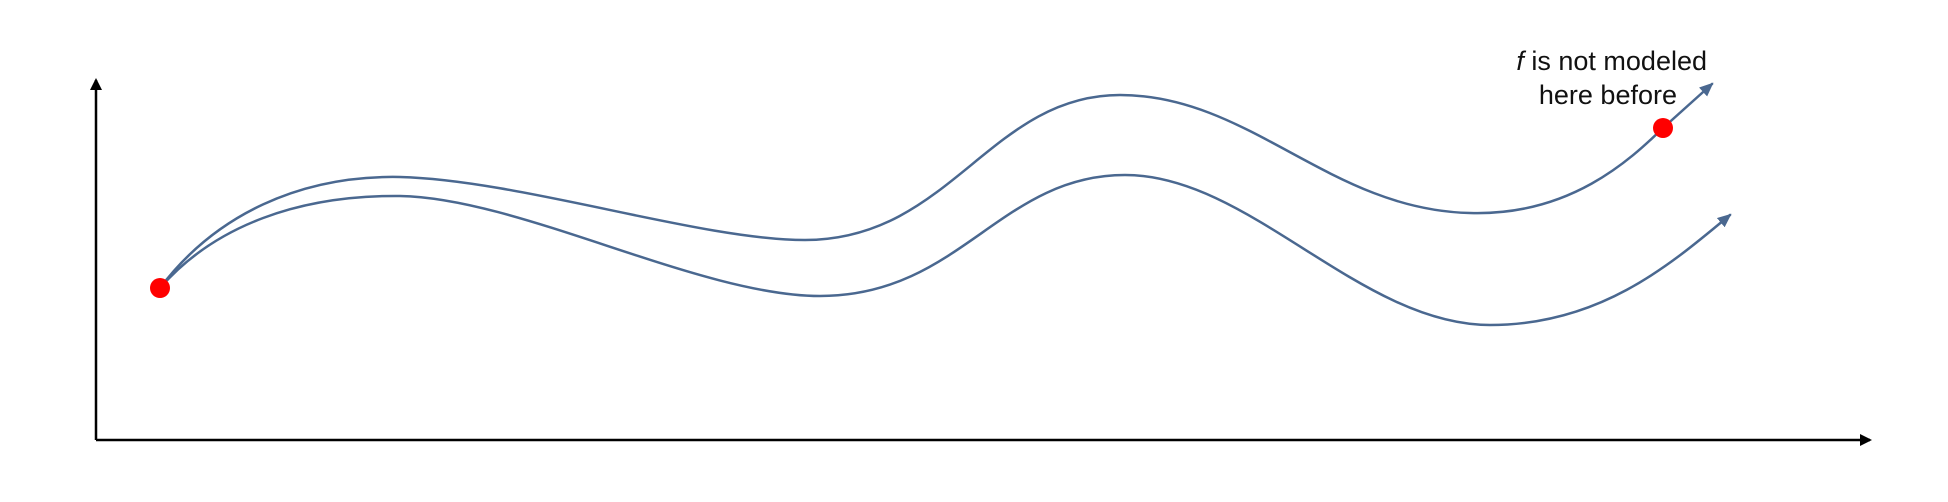 This screenshot has height=502, width=1948. I want to click on end-point, so click(1663, 128).